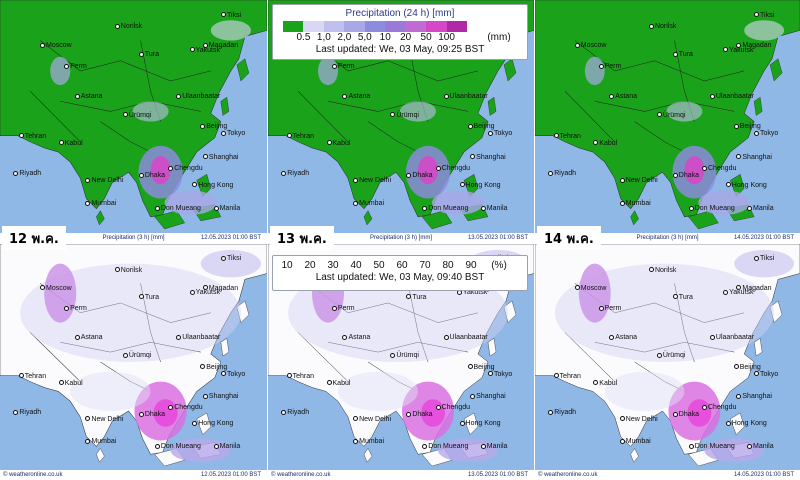 Image resolution: width=800 pixels, height=480 pixels. I want to click on city-name: Beijing, so click(217, 367).